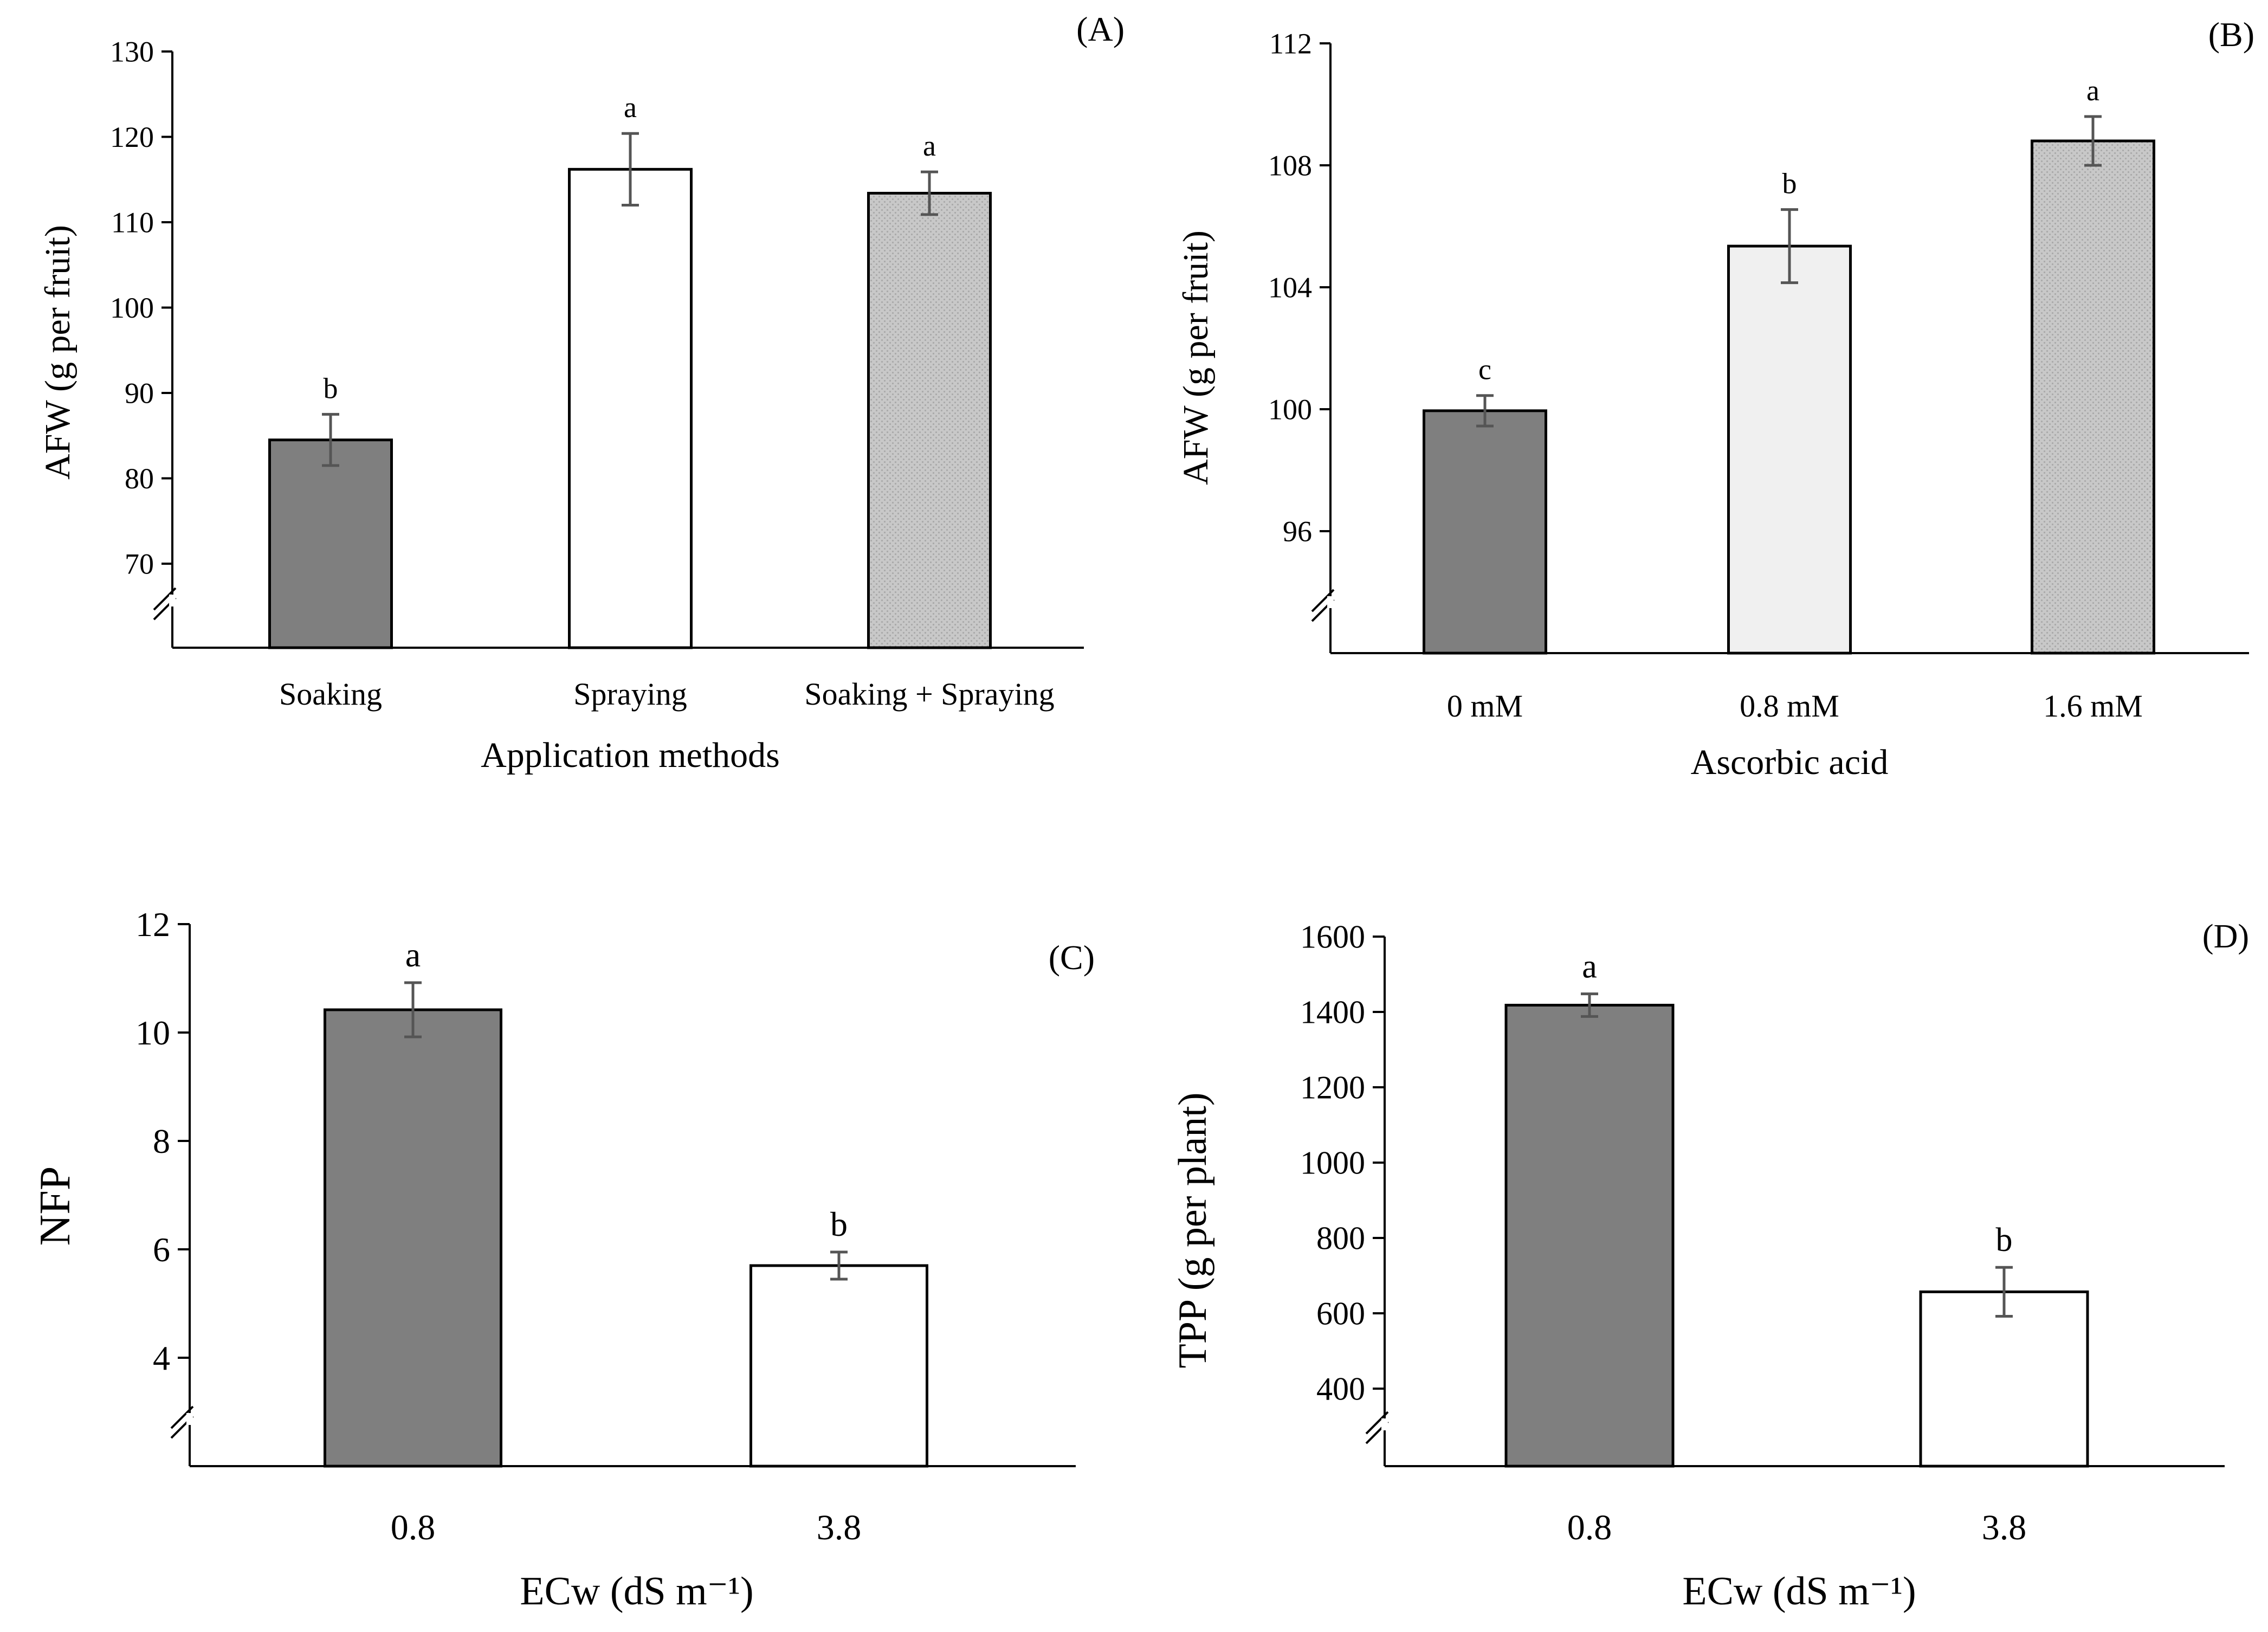  I want to click on panel-a-significance-letter: b, so click(331, 388).